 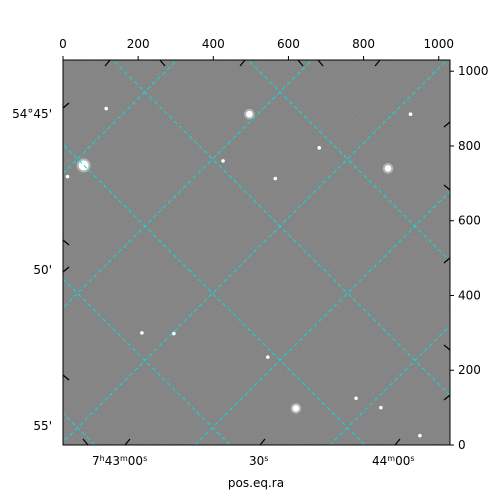 What do you see at coordinates (462, 445) in the screenshot?
I see `y-right-tick-label: 0` at bounding box center [462, 445].